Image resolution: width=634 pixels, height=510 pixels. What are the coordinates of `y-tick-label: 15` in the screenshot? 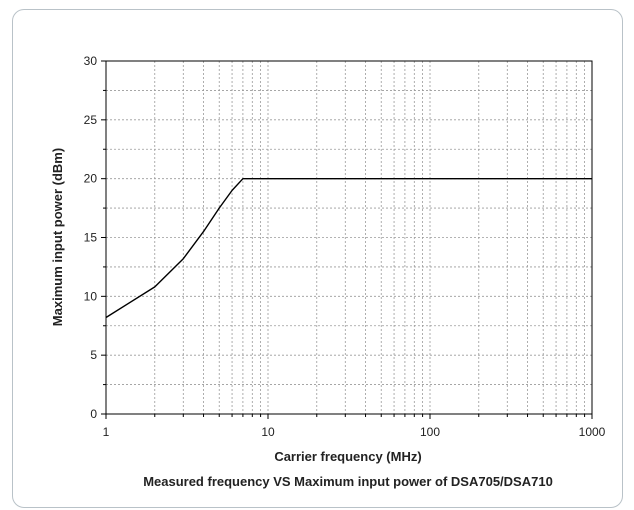 It's located at (91, 238).